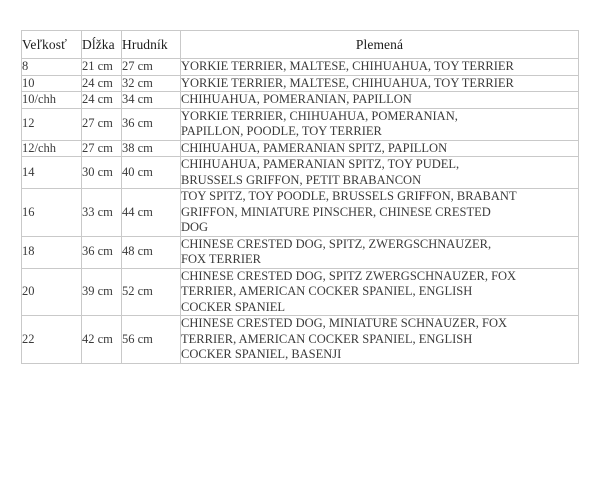  What do you see at coordinates (281, 131) in the screenshot?
I see `breeds-line: PAPILLON, POODLE, TOY TERRIER` at bounding box center [281, 131].